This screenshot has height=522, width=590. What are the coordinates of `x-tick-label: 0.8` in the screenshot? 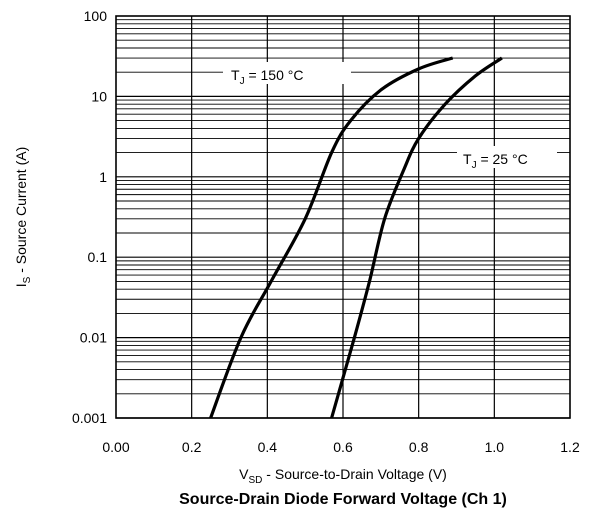 It's located at (419, 447).